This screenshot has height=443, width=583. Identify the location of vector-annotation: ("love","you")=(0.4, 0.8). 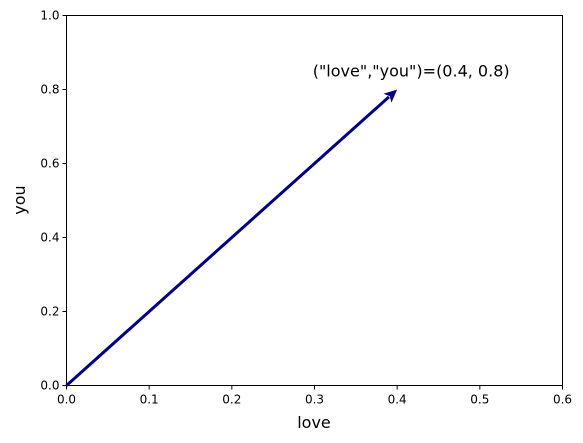
(411, 71).